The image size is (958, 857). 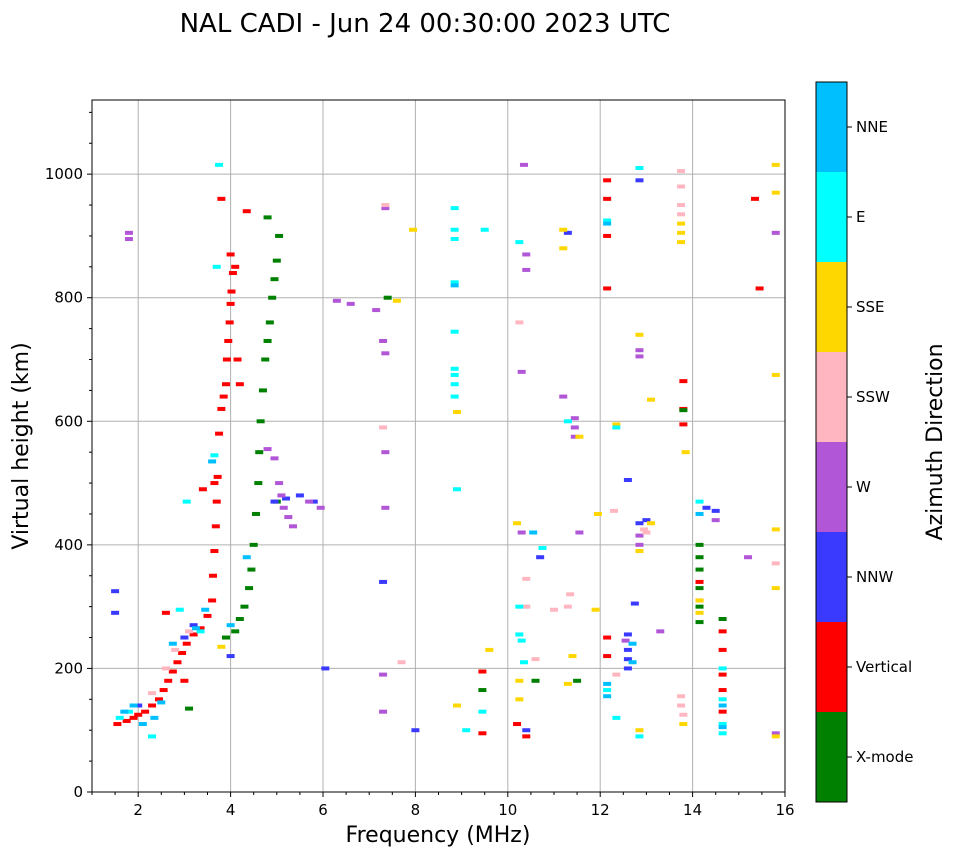 What do you see at coordinates (64, 174) in the screenshot?
I see `y-tick-label: 1000` at bounding box center [64, 174].